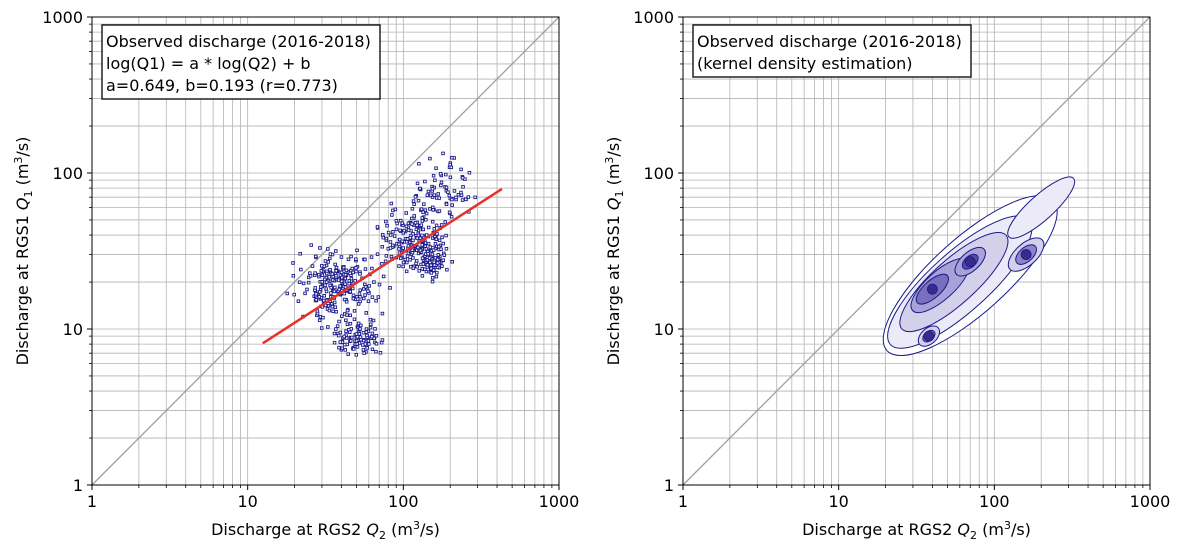  What do you see at coordinates (247, 501) in the screenshot?
I see `x-tick-label: 10` at bounding box center [247, 501].